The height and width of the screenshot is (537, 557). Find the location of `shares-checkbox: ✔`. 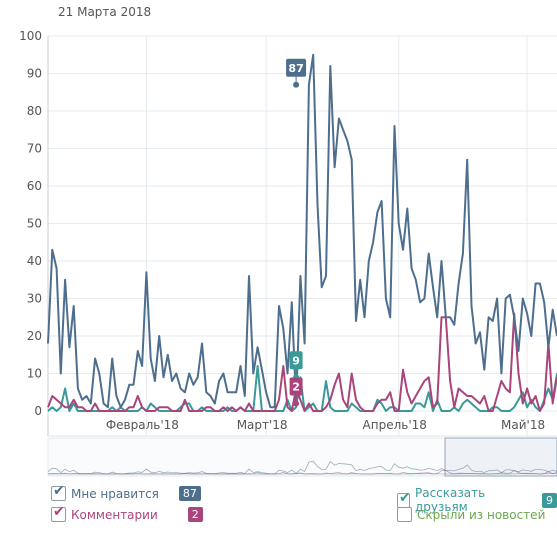

shares-checkbox: ✔ is located at coordinates (404, 498).